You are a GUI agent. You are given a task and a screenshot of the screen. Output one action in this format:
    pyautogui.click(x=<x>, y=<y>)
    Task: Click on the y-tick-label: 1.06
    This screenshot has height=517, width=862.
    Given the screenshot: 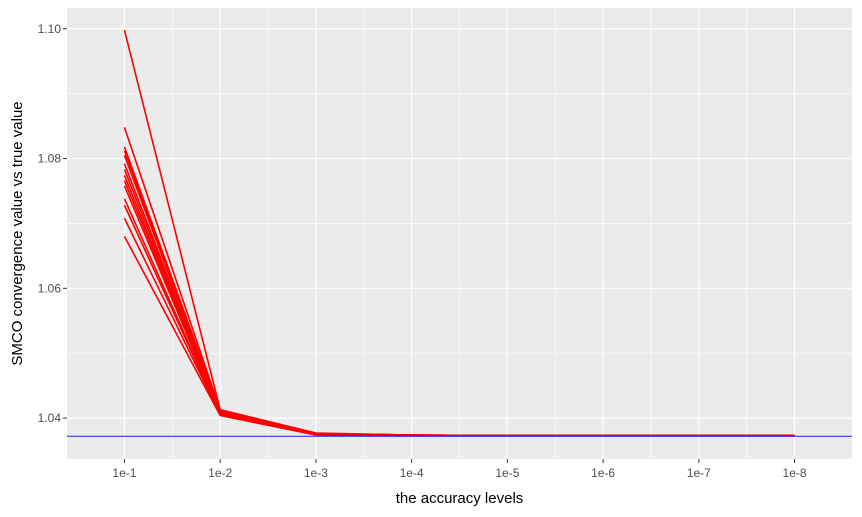 What is the action you would take?
    pyautogui.click(x=50, y=288)
    